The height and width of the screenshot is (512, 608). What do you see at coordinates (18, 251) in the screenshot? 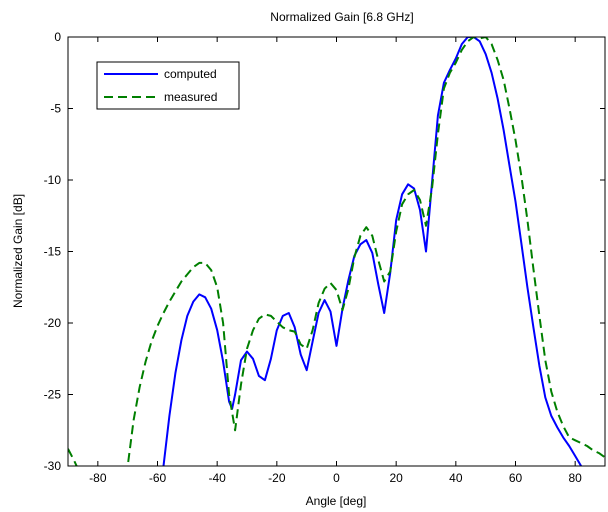
I see `y-axis-title: Normalized Gain [dB]` at bounding box center [18, 251].